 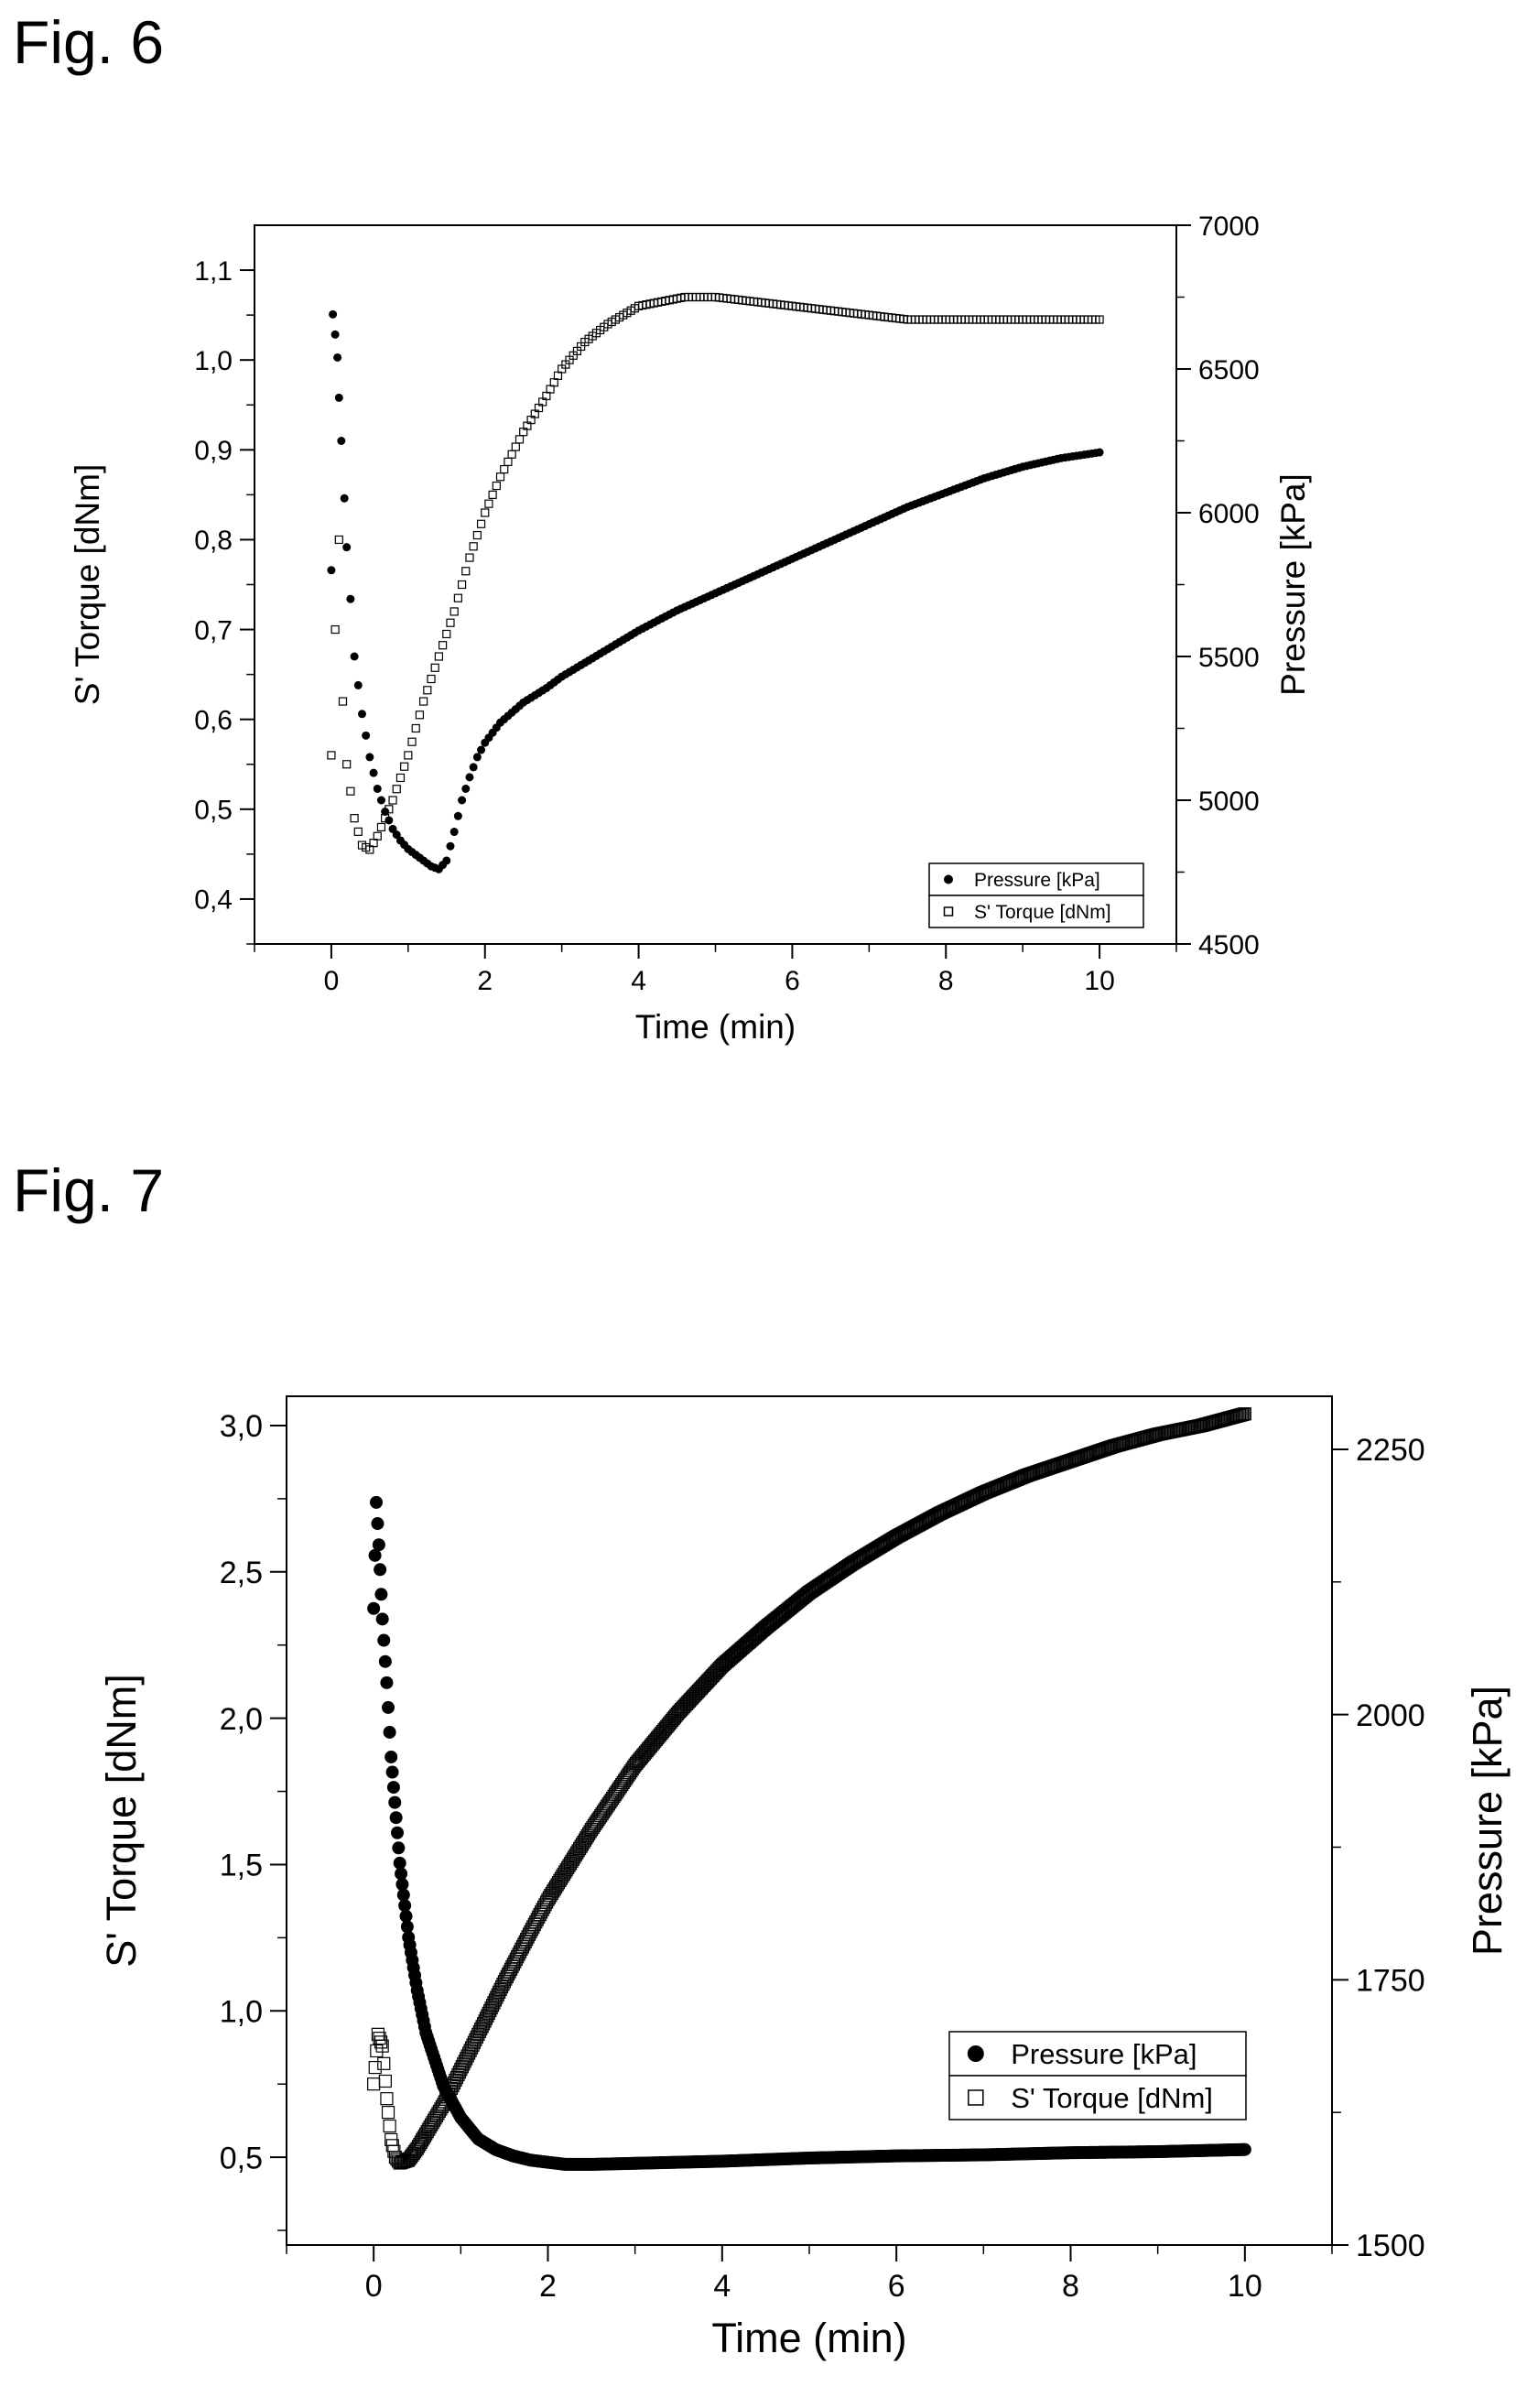 I want to click on y-right-tick-label: 2250, so click(x=1390, y=1450).